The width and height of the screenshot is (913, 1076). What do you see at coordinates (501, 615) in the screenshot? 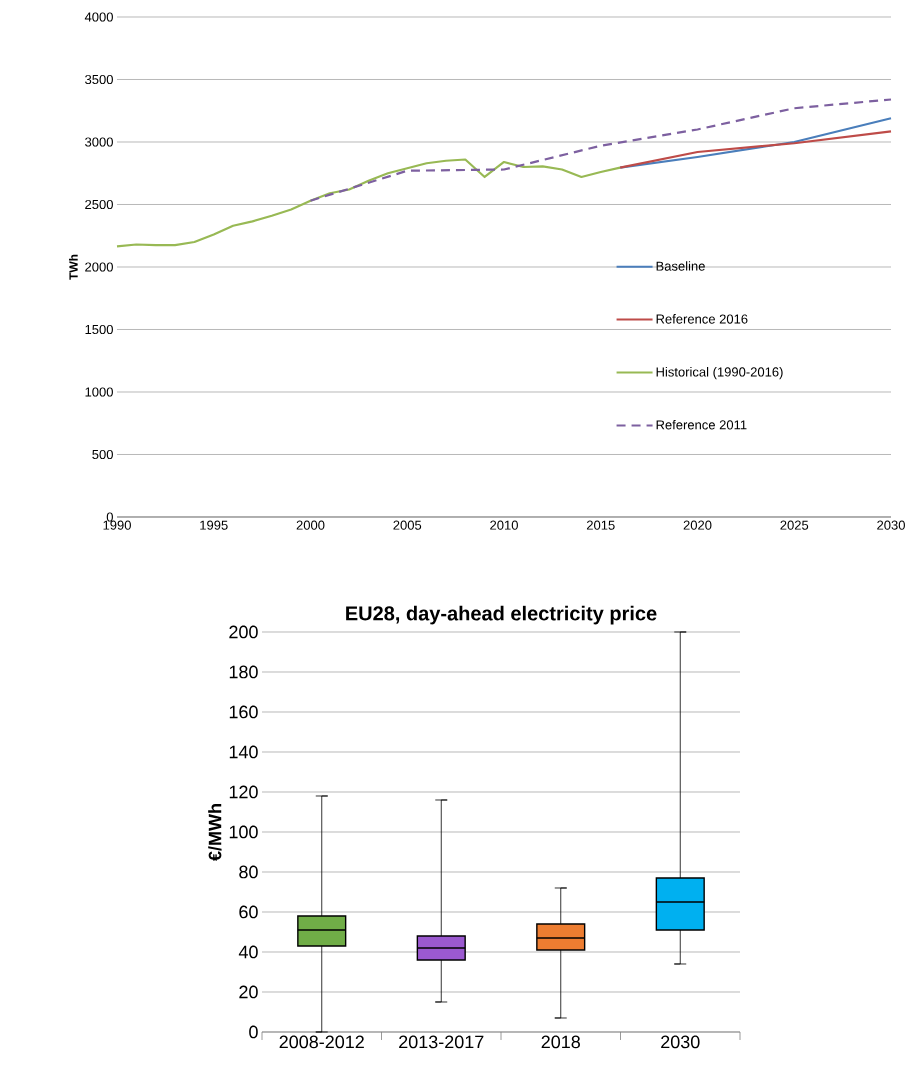
I see `chart-title: EU28, day-ahead electricity price` at bounding box center [501, 615].